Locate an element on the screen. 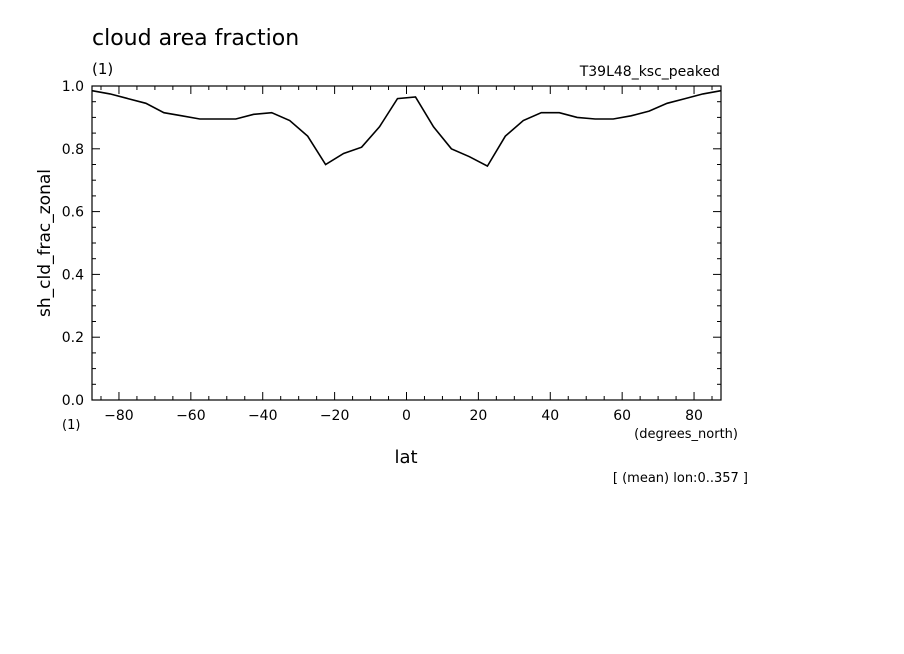  x-axis-label: lat is located at coordinates (405, 457).